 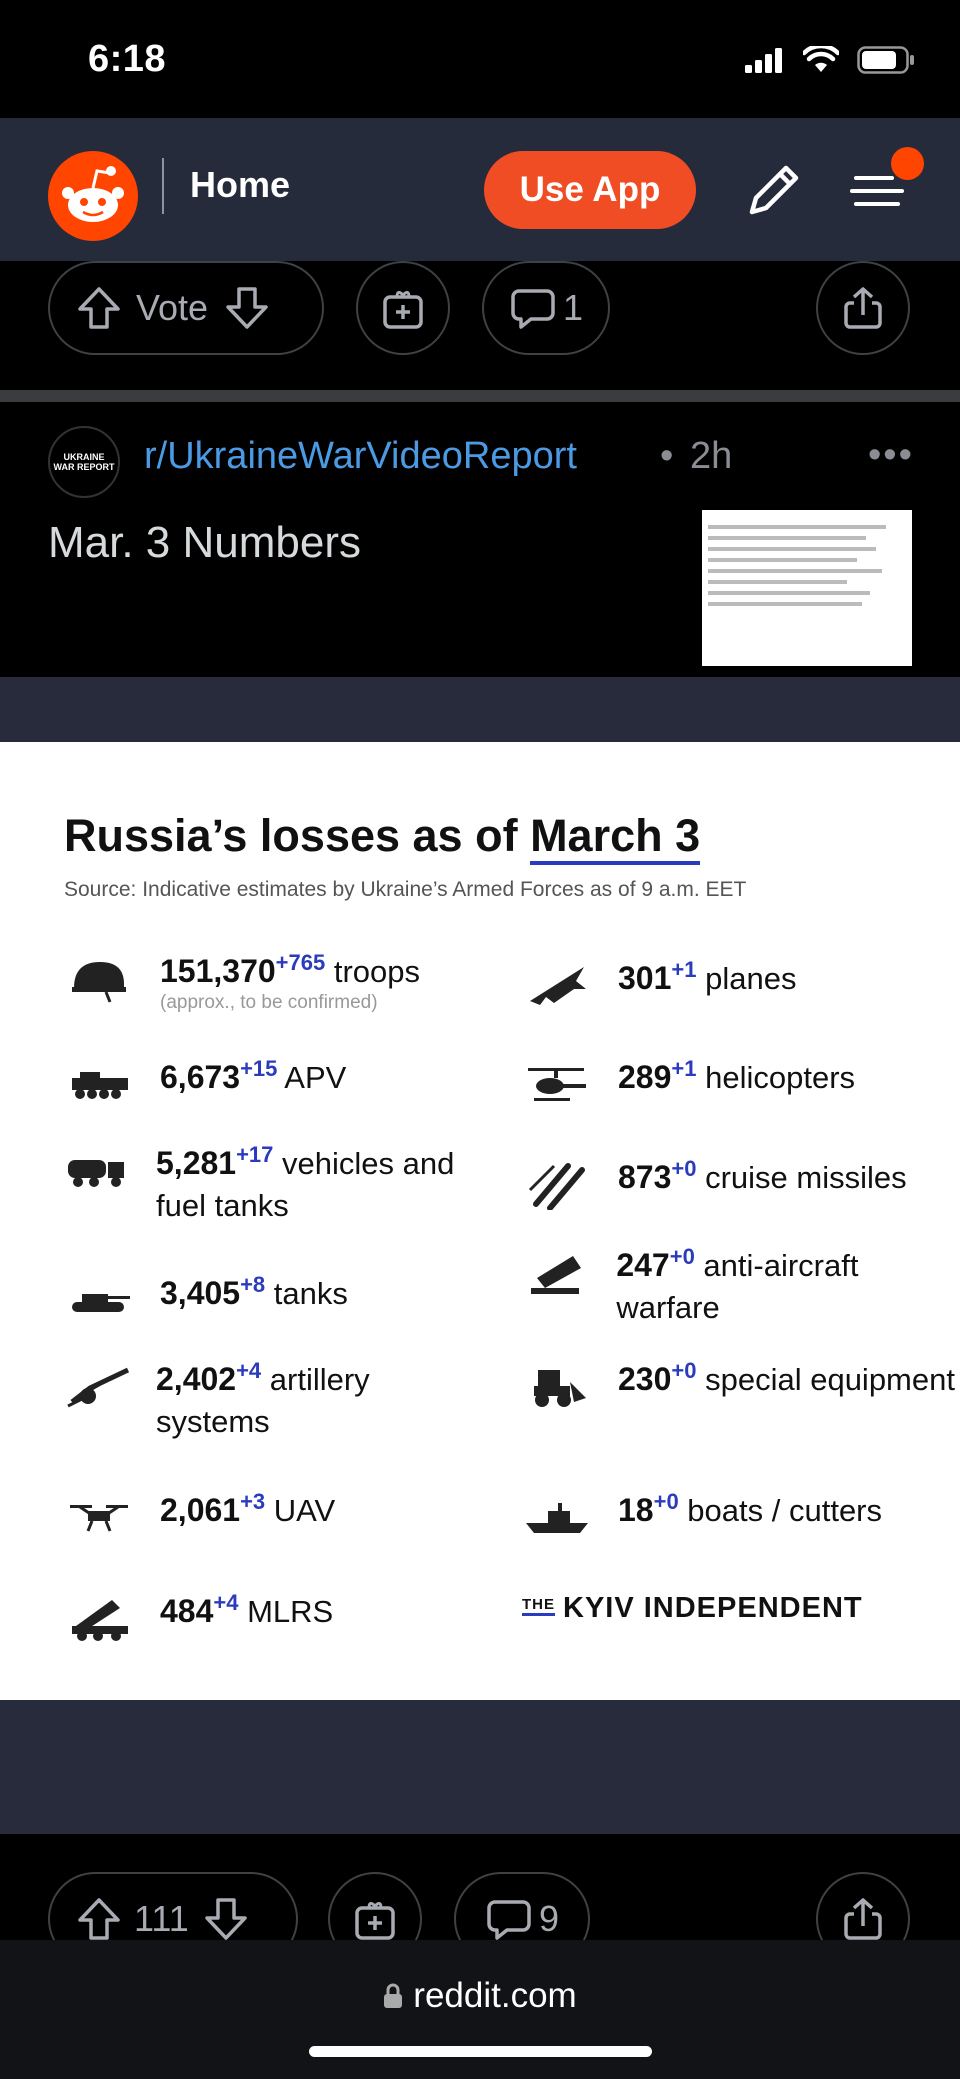 I want to click on status-icons, so click(x=830, y=60).